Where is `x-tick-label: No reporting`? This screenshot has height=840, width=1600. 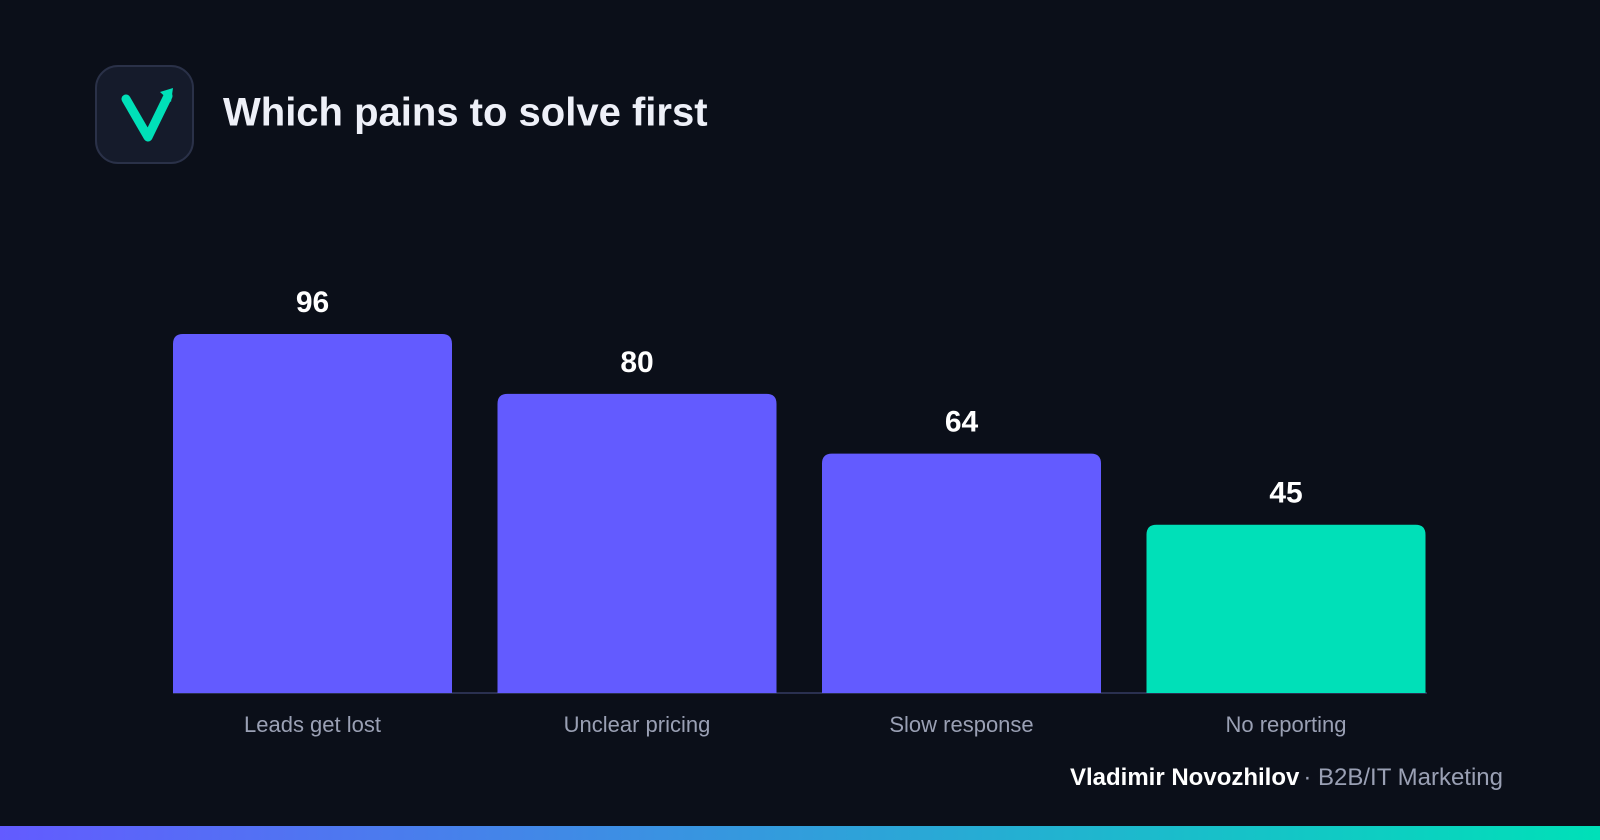
x-tick-label: No reporting is located at coordinates (1285, 724).